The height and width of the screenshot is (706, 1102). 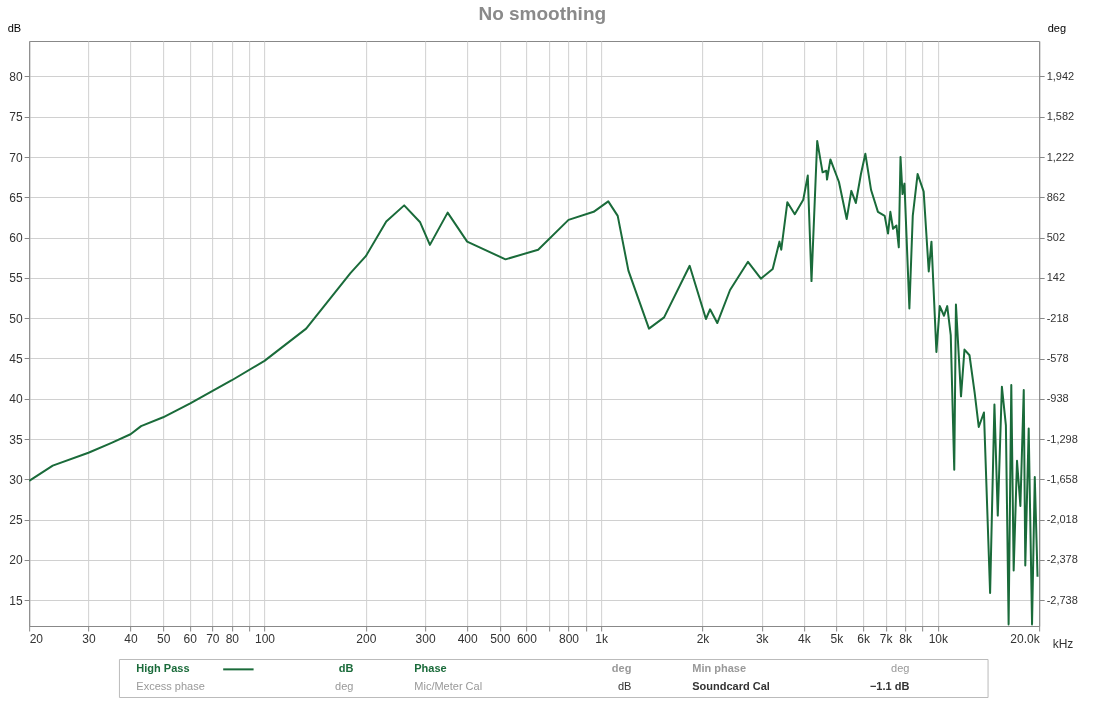 I want to click on x-tick-label: 10k, so click(x=938, y=638).